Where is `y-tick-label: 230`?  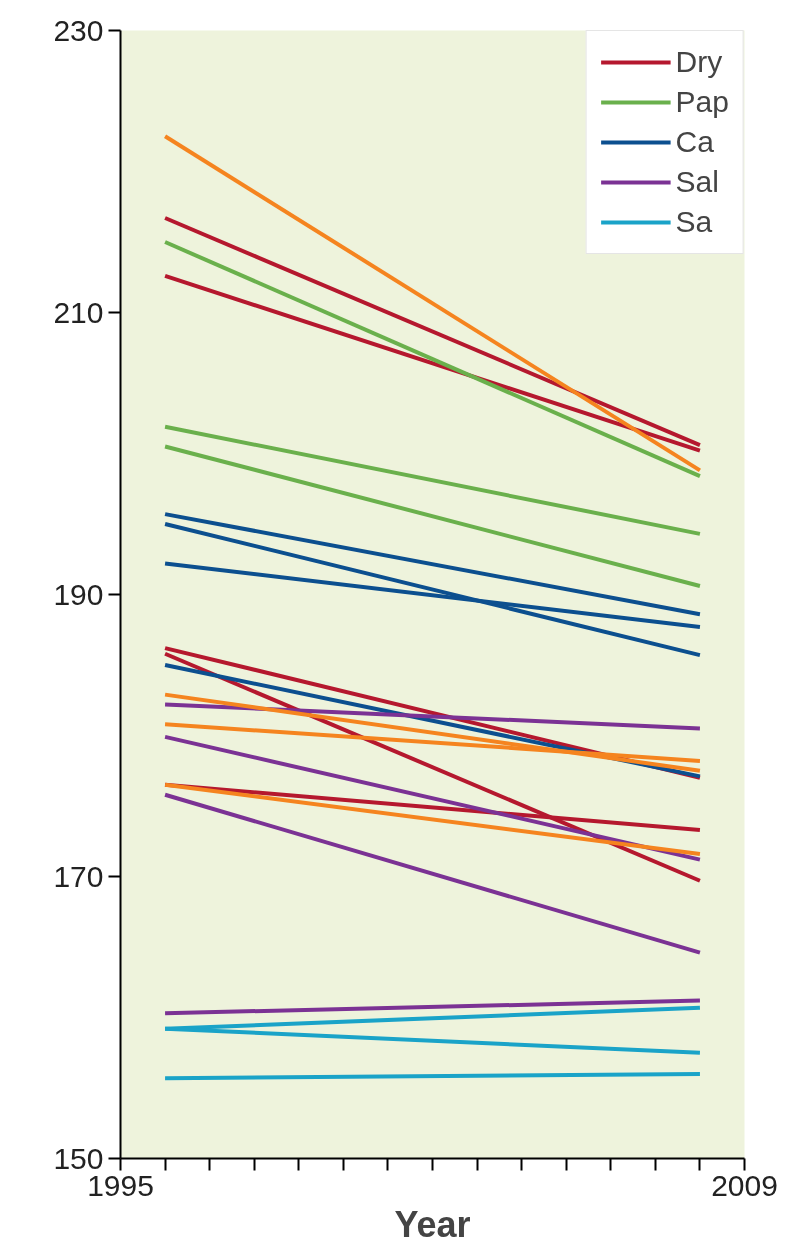 y-tick-label: 230 is located at coordinates (78, 30).